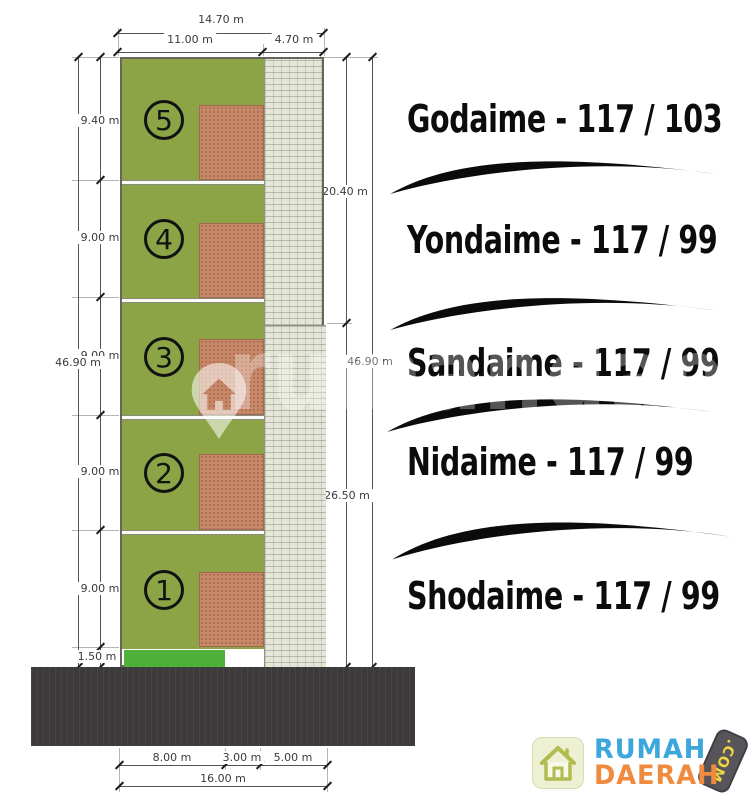 The width and height of the screenshot is (749, 800). Describe the element at coordinates (293, 192) in the screenshot. I see `paving-path-upper` at that location.